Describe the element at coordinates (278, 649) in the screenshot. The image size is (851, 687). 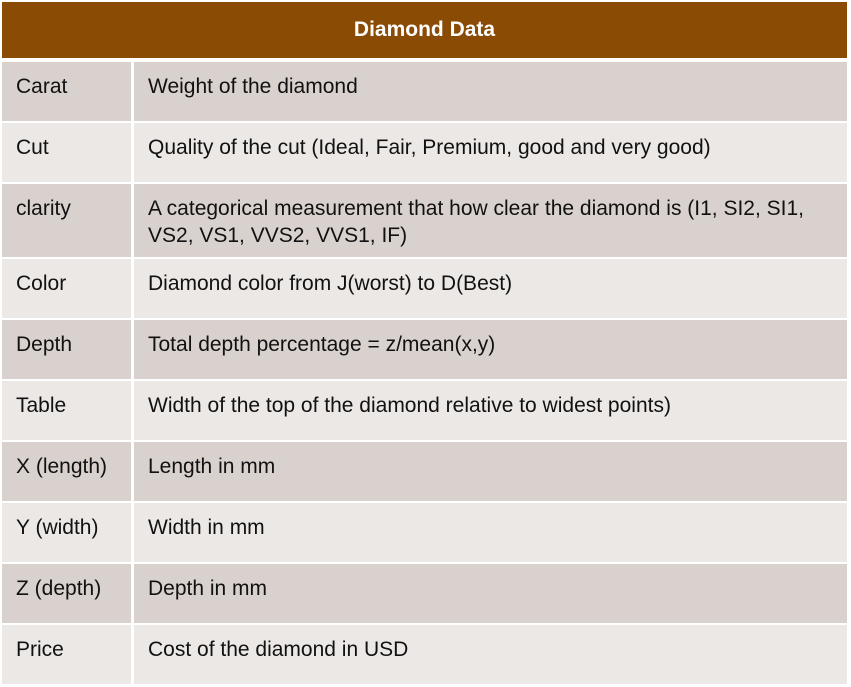
I see `description-cell: Cost of the diamond in USD` at that location.